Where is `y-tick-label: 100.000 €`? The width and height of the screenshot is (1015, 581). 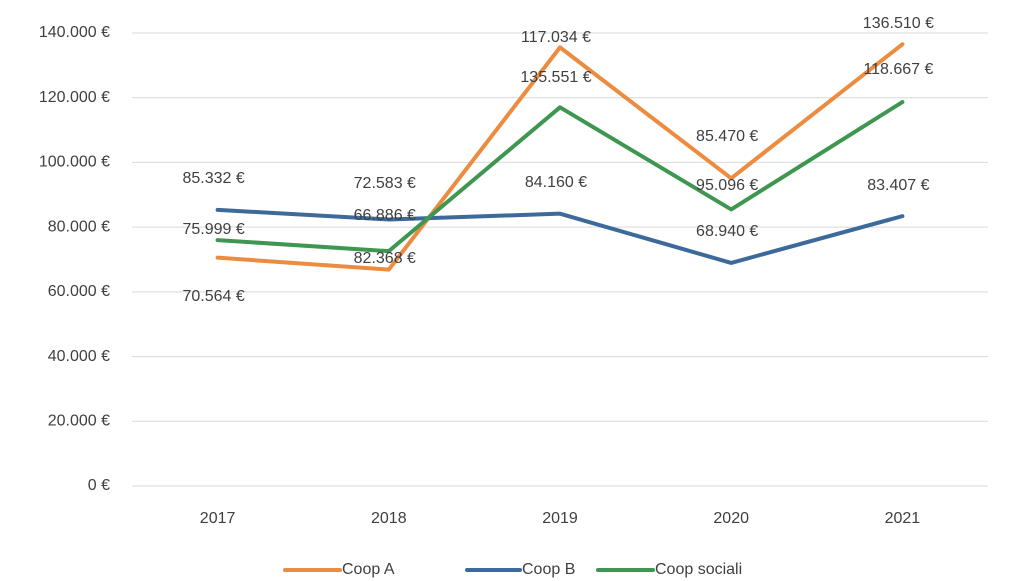 y-tick-label: 100.000 € is located at coordinates (74, 162).